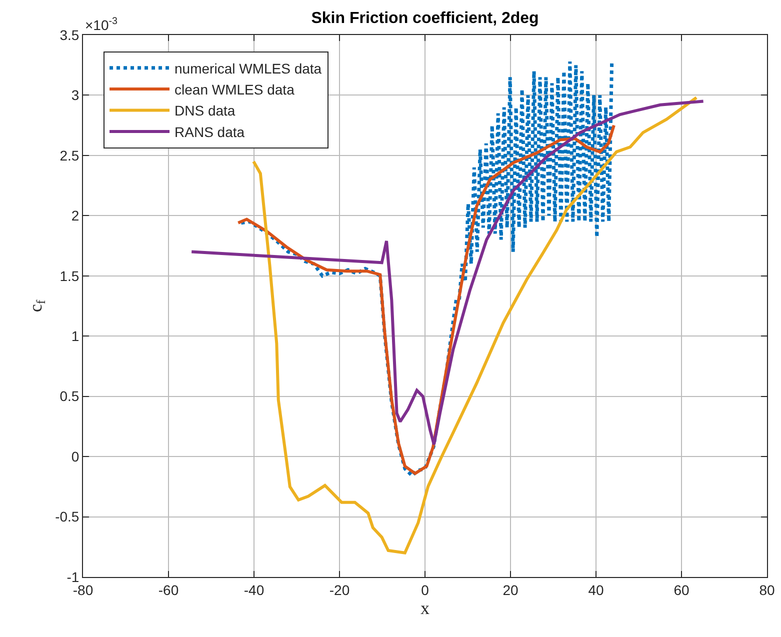 Image resolution: width=781 pixels, height=637 pixels. Describe the element at coordinates (75, 456) in the screenshot. I see `y-tick-label: 0` at that location.